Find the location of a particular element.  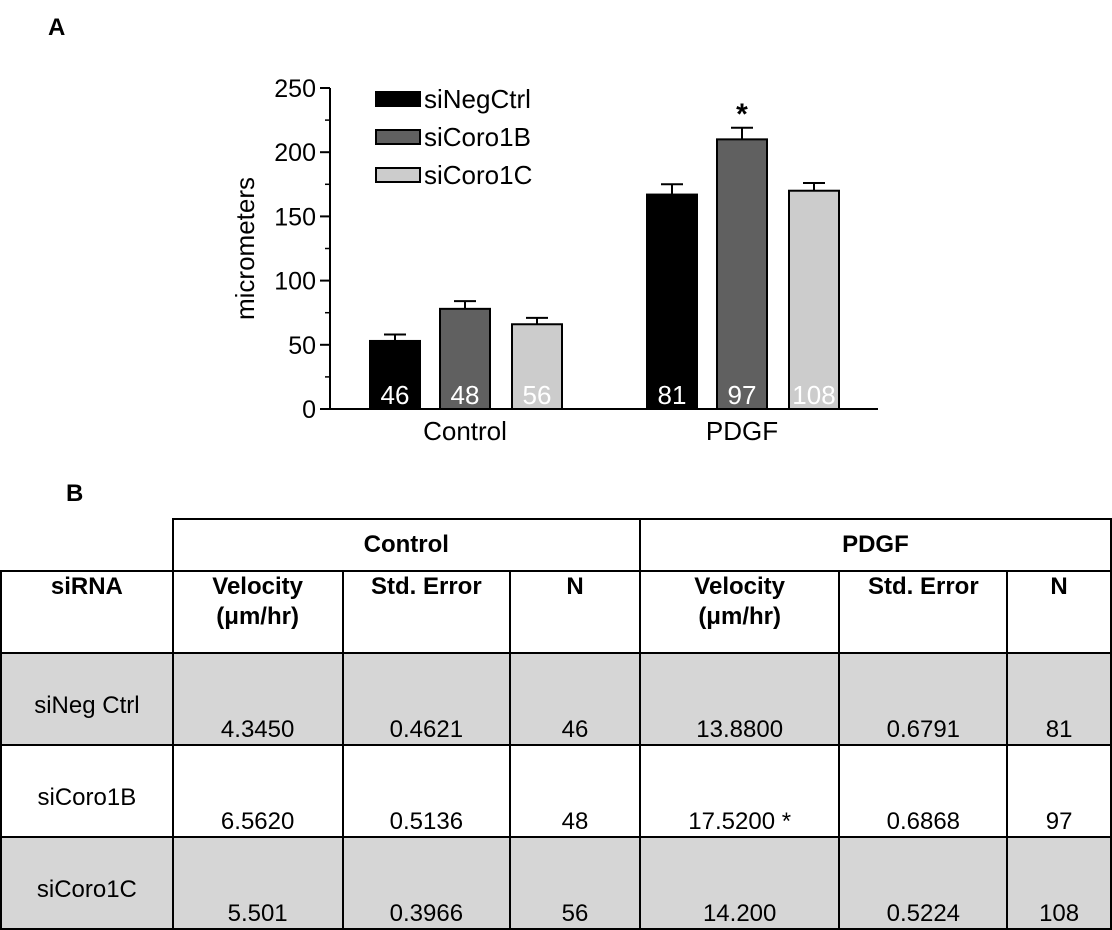

group-header-pdgf: PDGF is located at coordinates (875, 545).